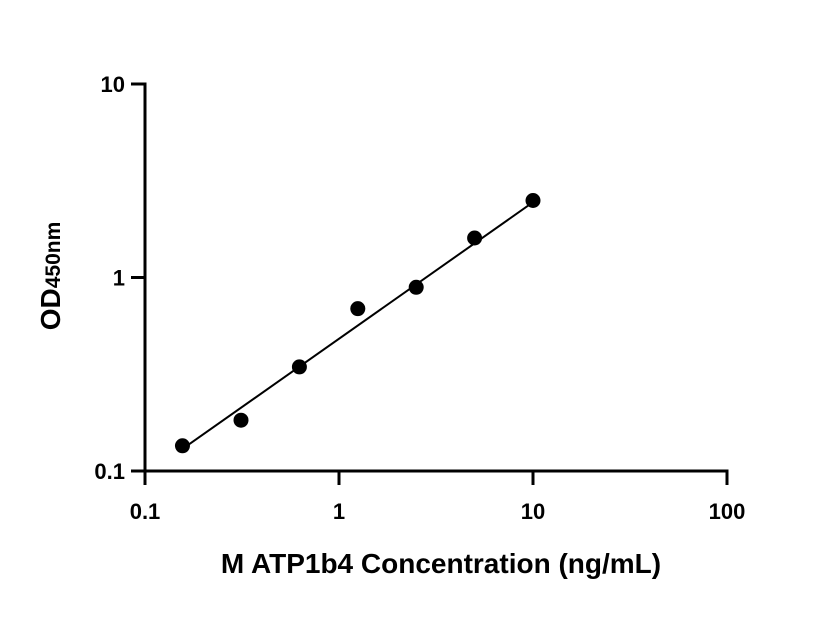 This screenshot has width=816, height=640. Describe the element at coordinates (441, 563) in the screenshot. I see `x-axis-title: M ATP1b4 Concentration (ng/mL)` at that location.